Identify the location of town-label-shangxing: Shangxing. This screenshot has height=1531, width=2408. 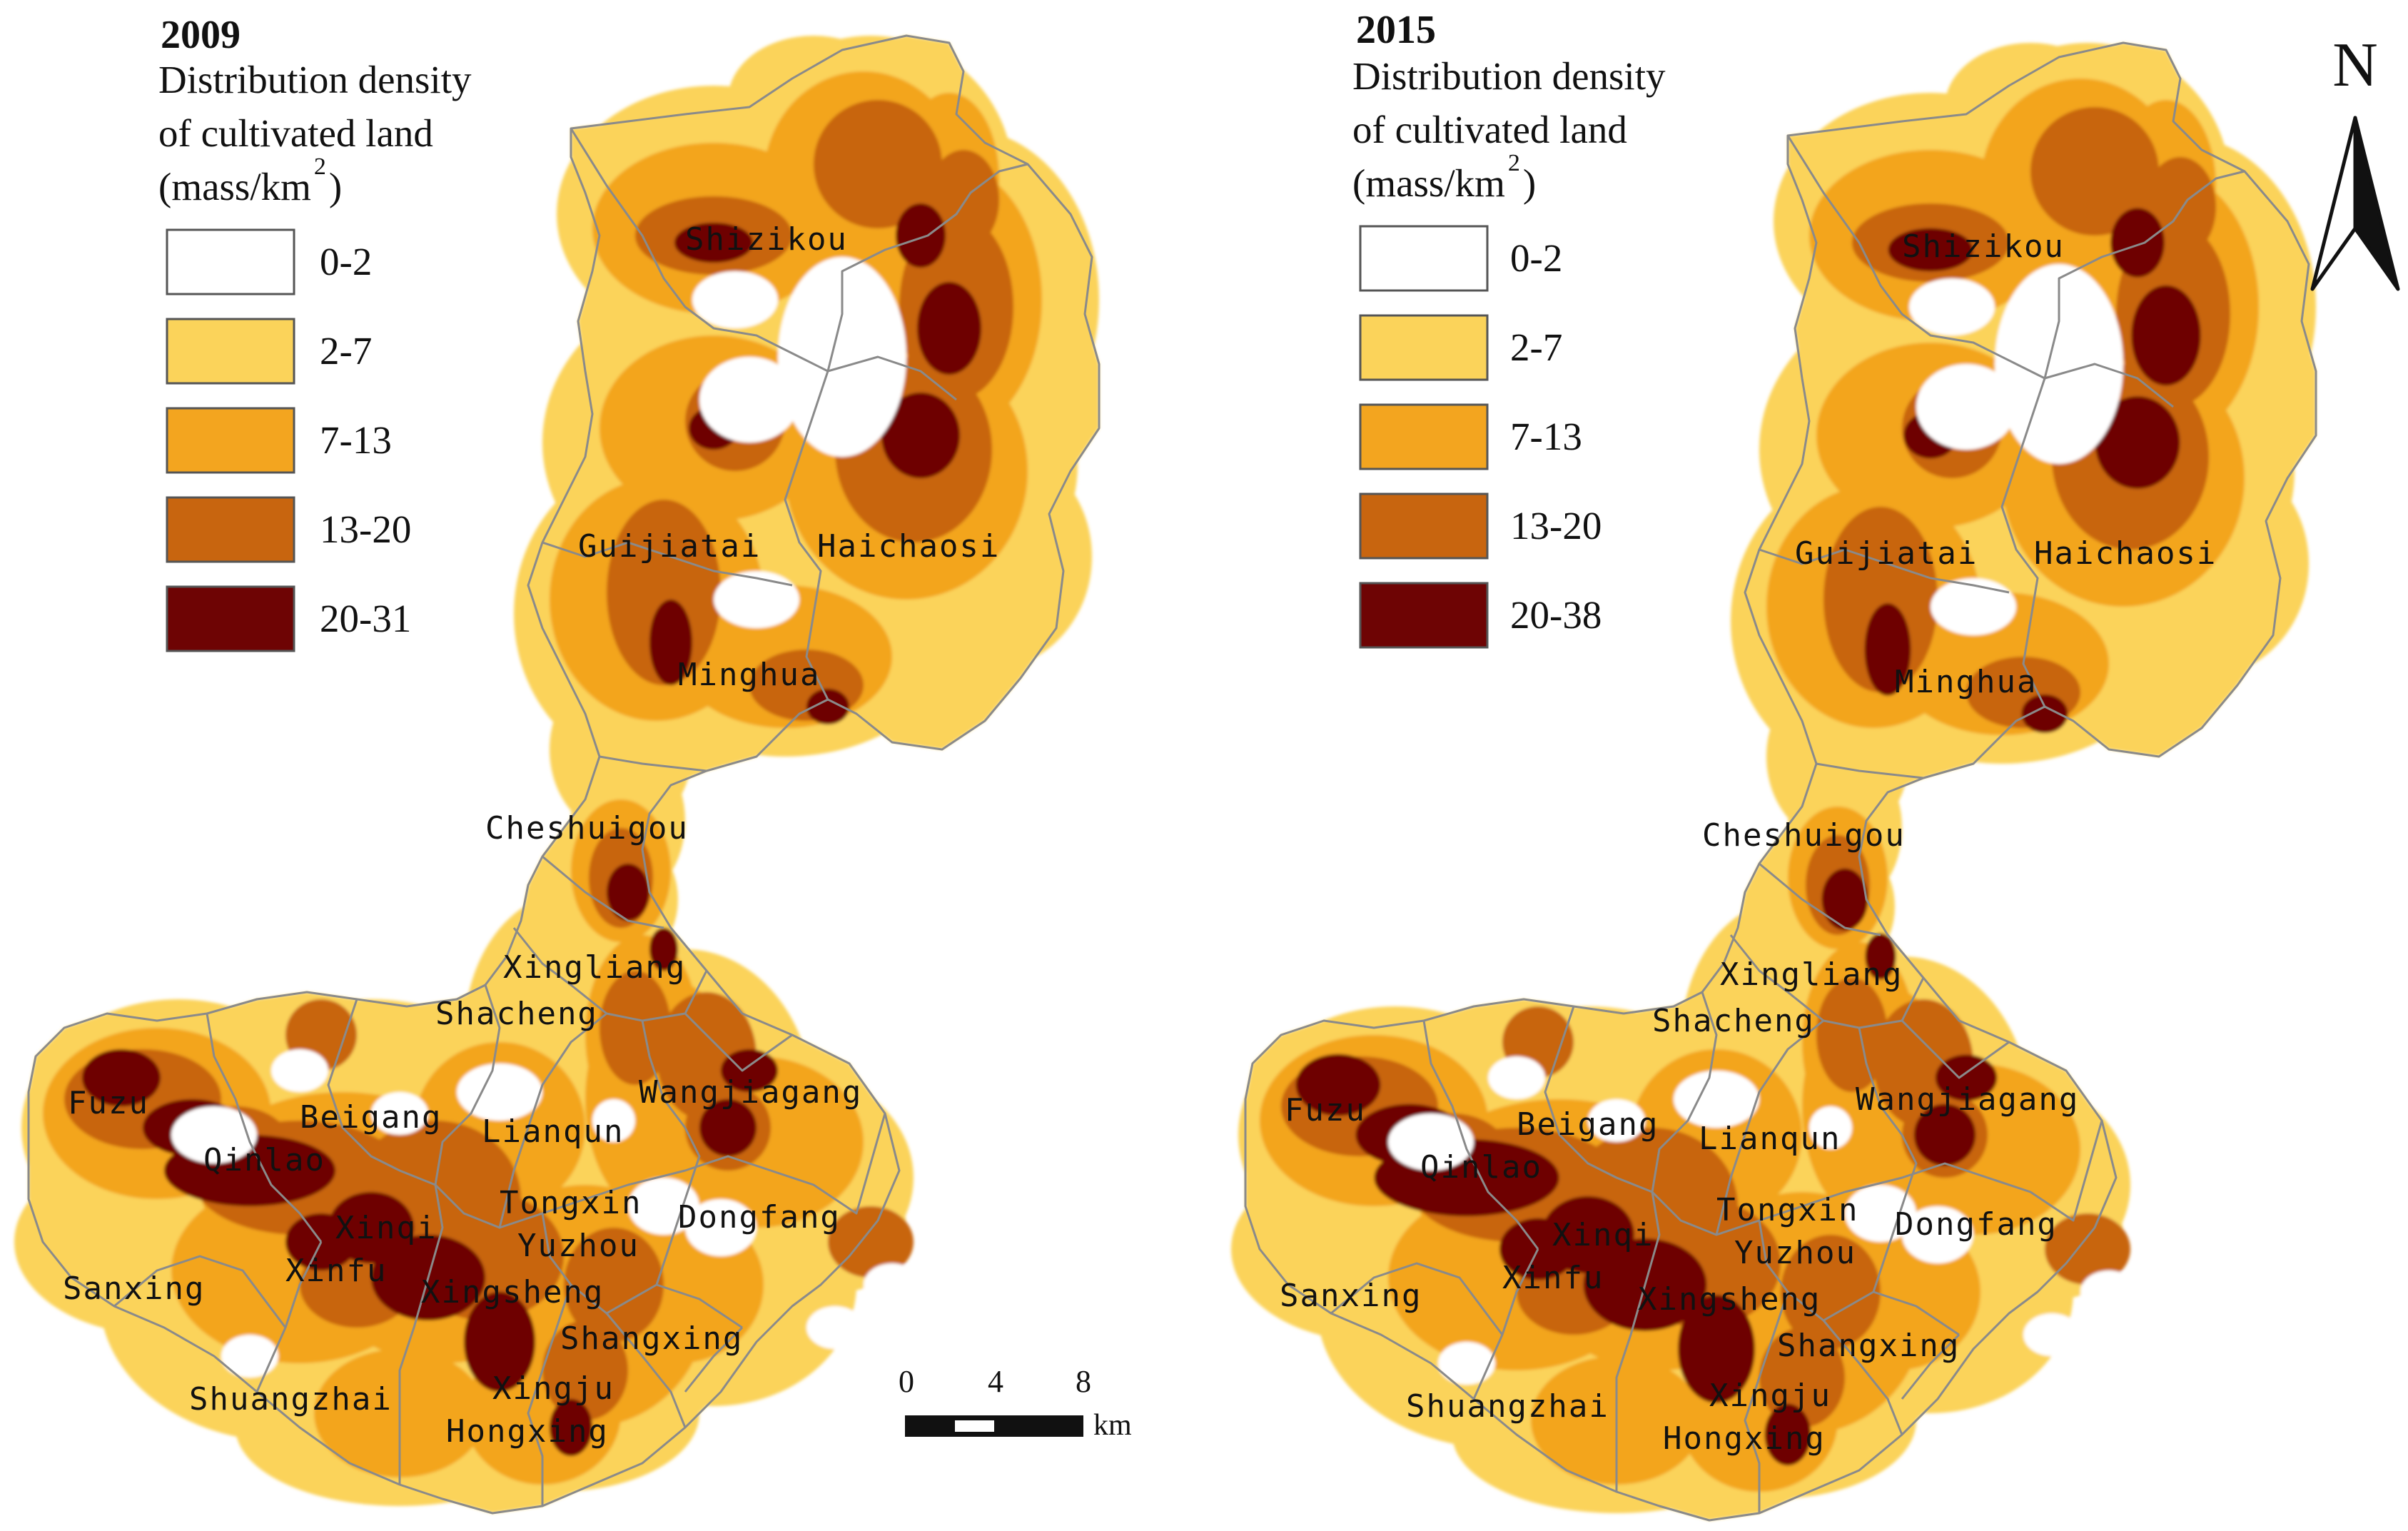
(652, 1338).